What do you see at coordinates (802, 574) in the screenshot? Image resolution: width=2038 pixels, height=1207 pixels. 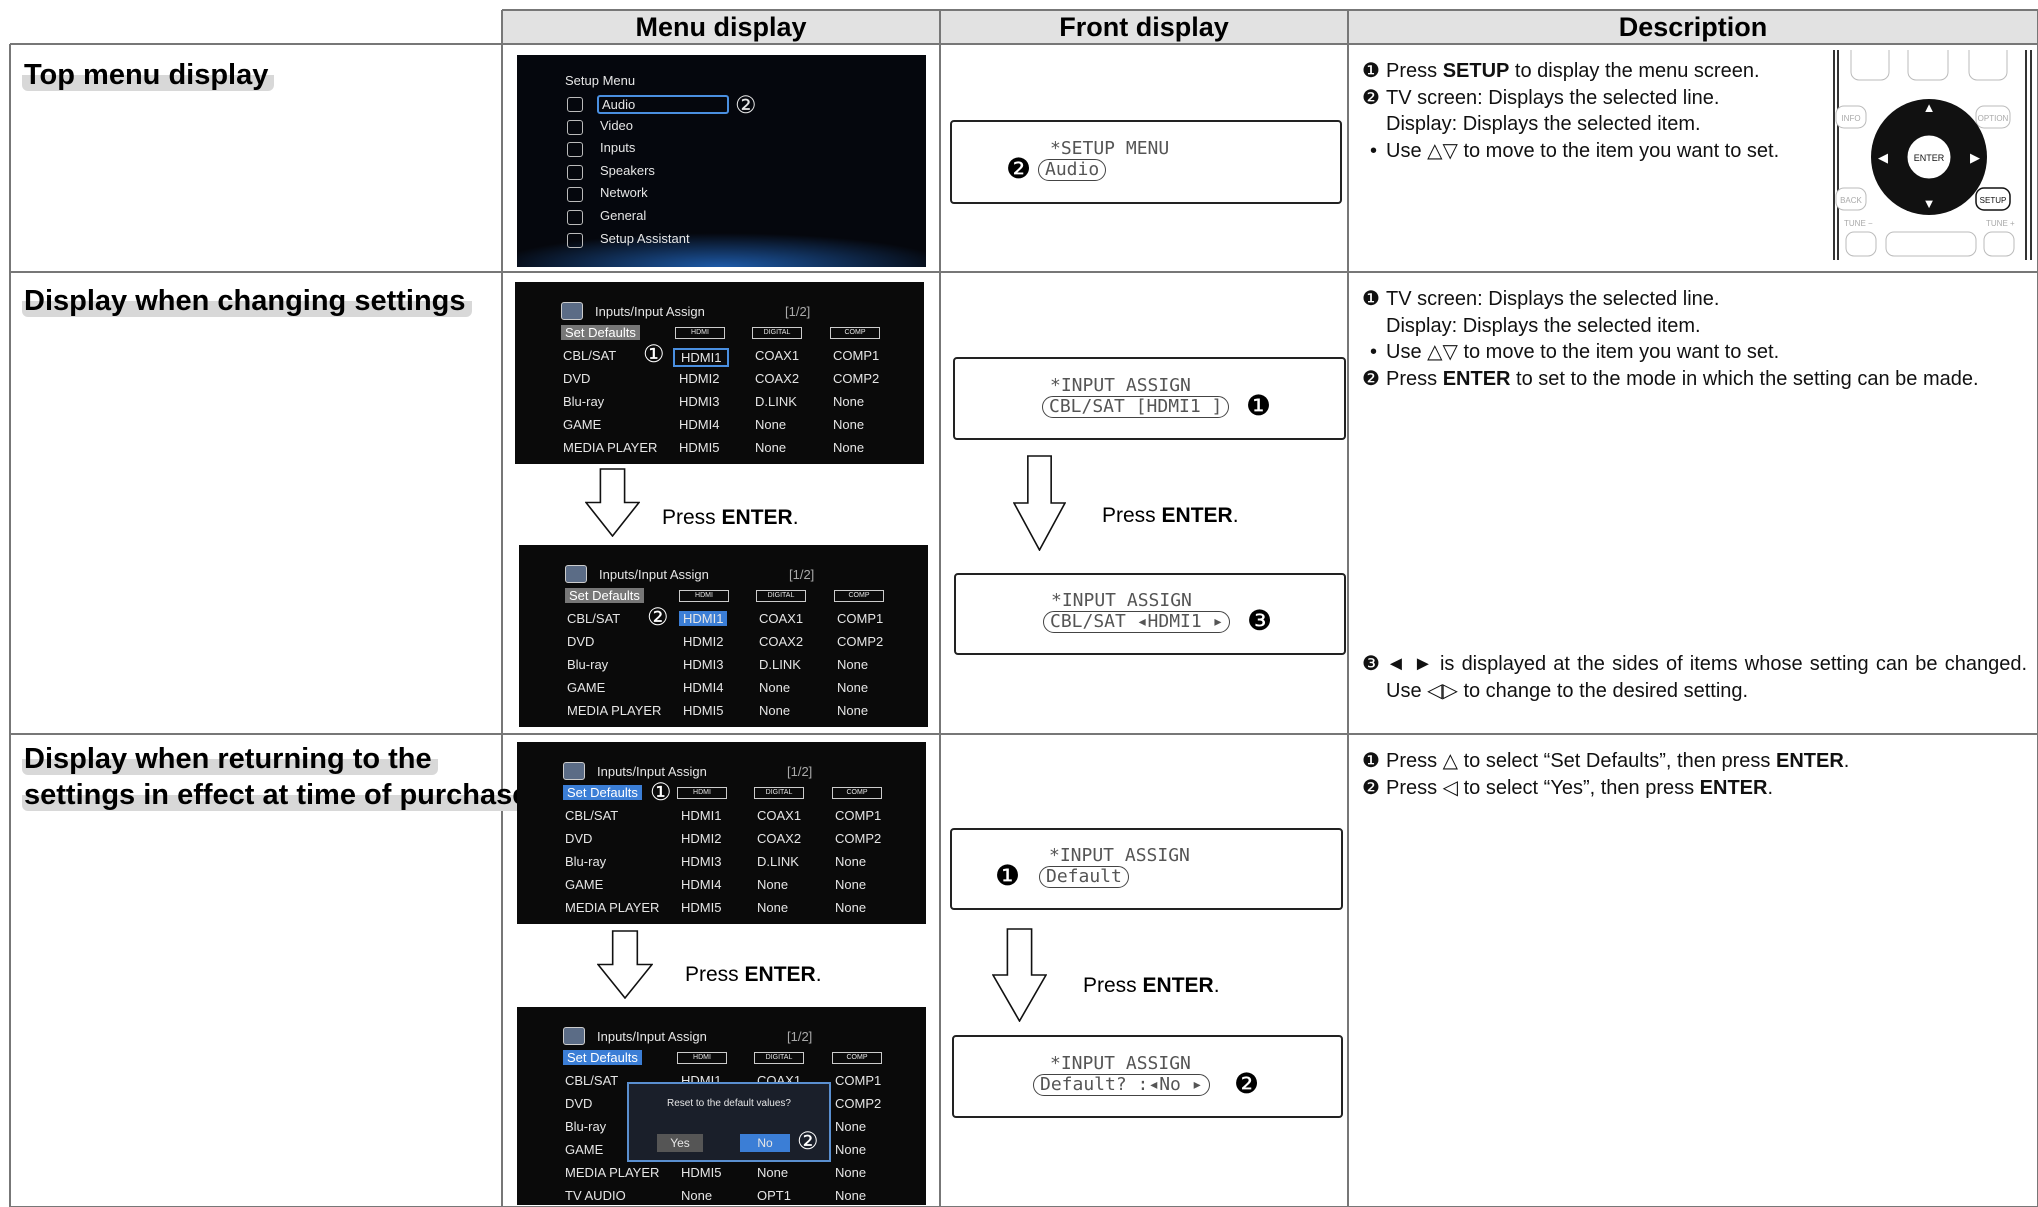 I see `page-num: [1/2]` at bounding box center [802, 574].